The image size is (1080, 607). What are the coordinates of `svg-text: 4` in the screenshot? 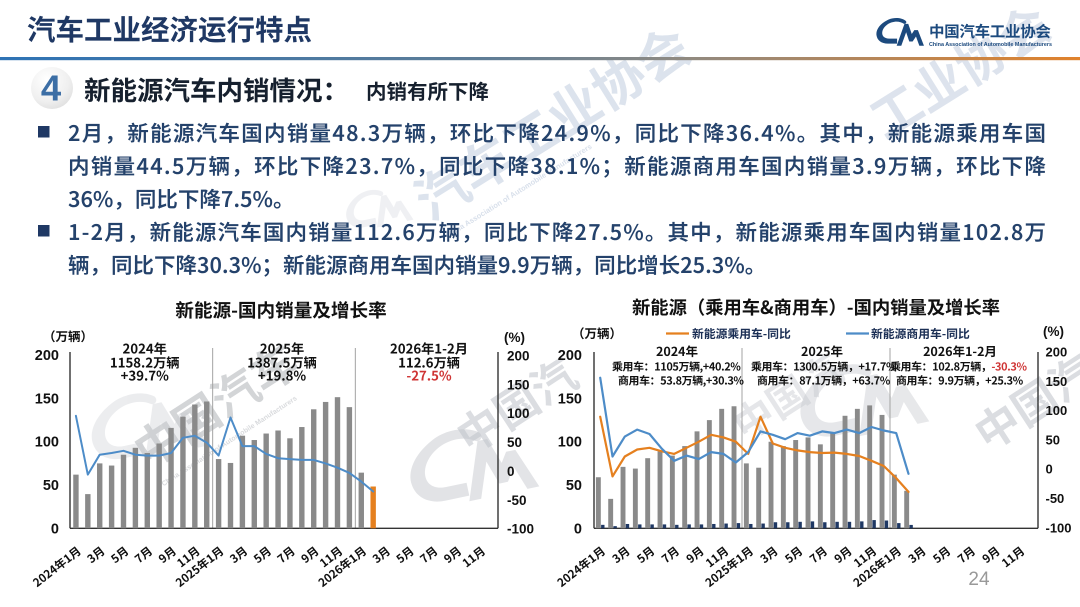 It's located at (51, 88).